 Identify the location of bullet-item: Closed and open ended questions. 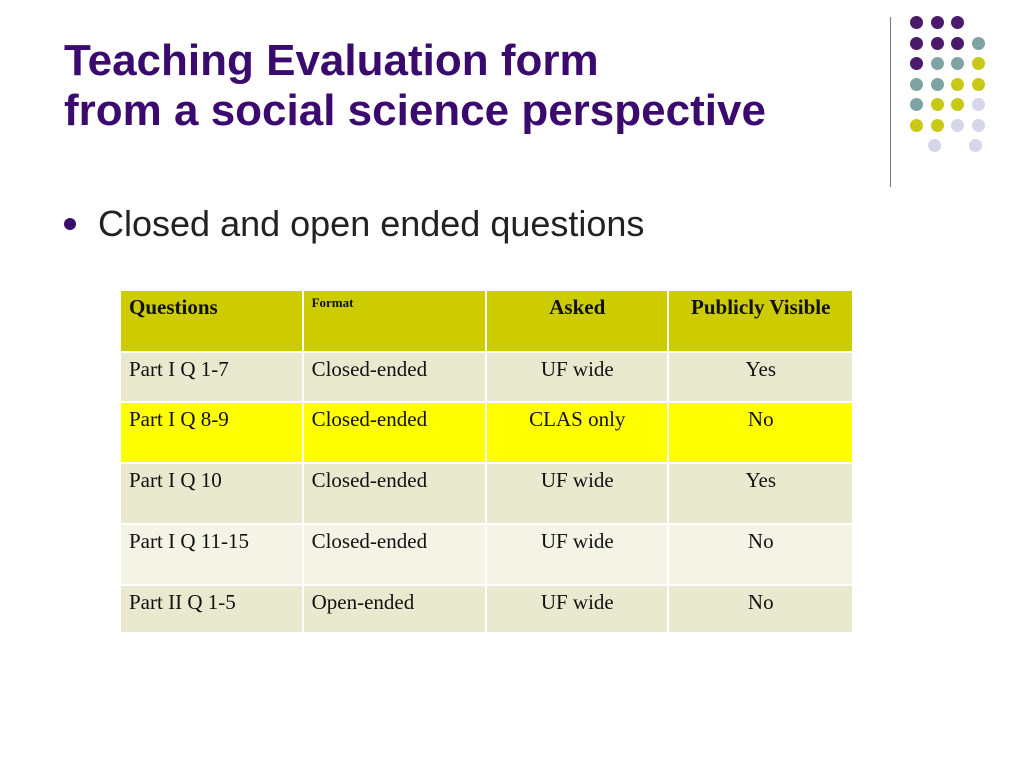
(354, 224).